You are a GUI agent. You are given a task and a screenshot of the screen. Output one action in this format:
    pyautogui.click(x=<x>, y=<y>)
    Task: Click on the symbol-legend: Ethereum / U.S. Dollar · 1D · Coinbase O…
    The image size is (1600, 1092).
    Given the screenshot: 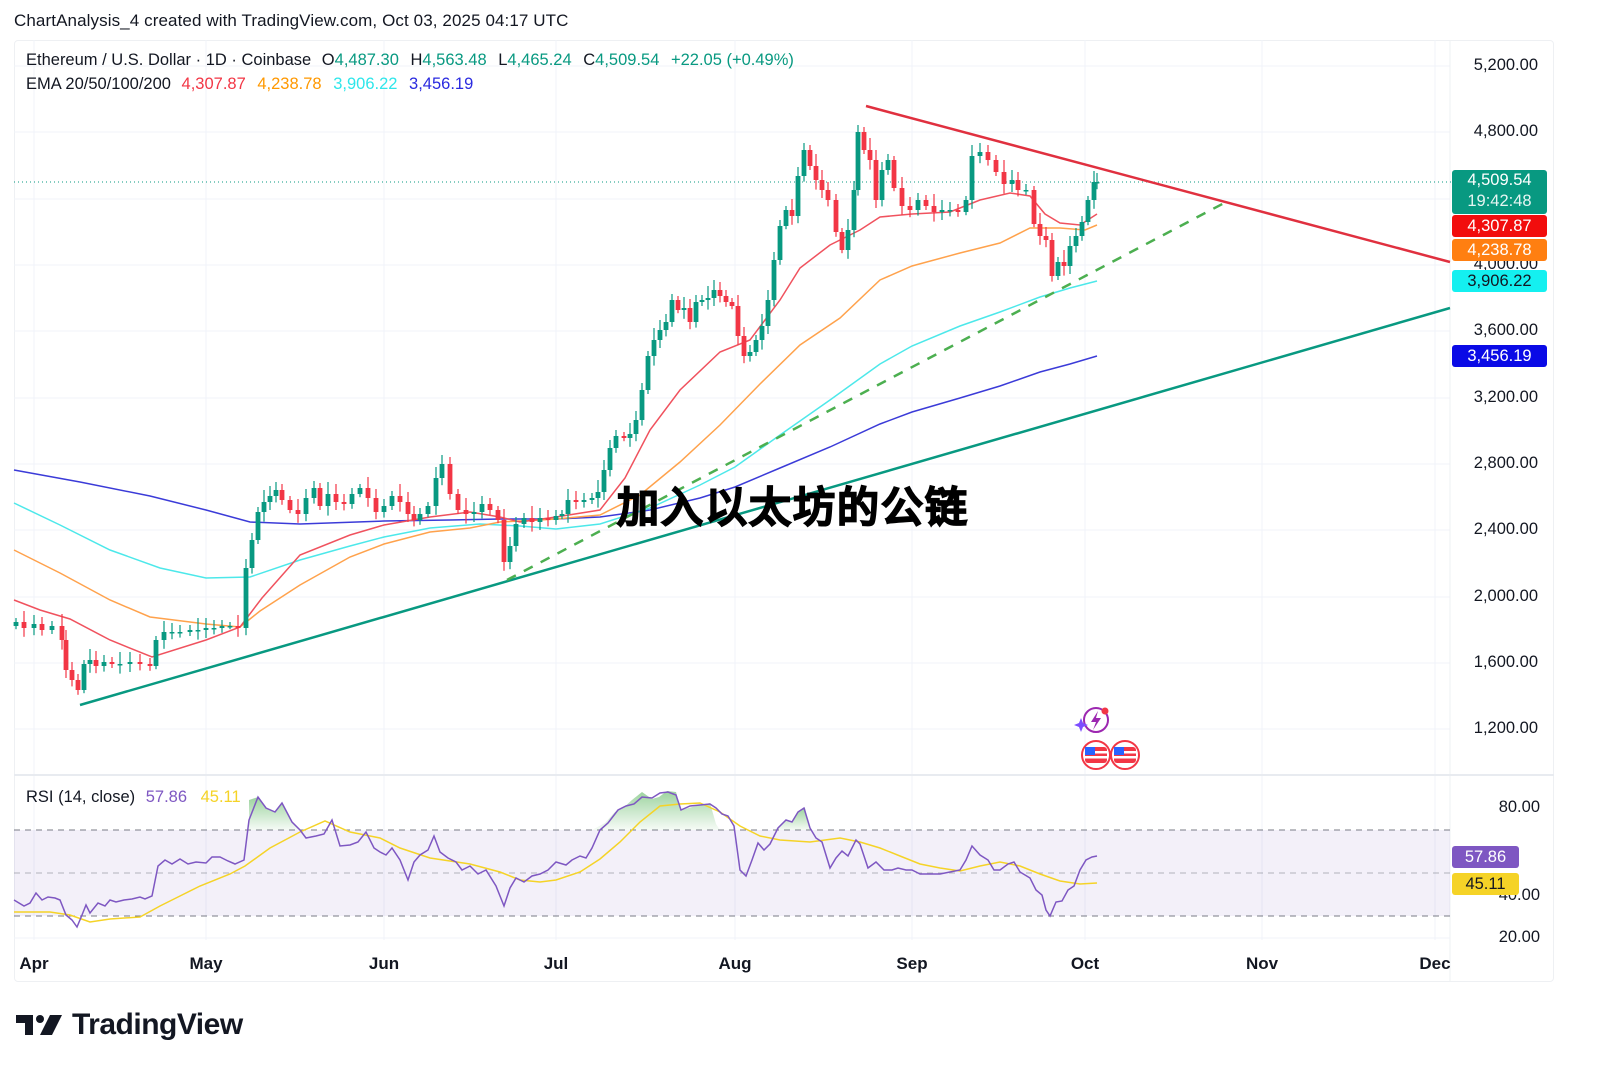 What is the action you would take?
    pyautogui.click(x=413, y=60)
    